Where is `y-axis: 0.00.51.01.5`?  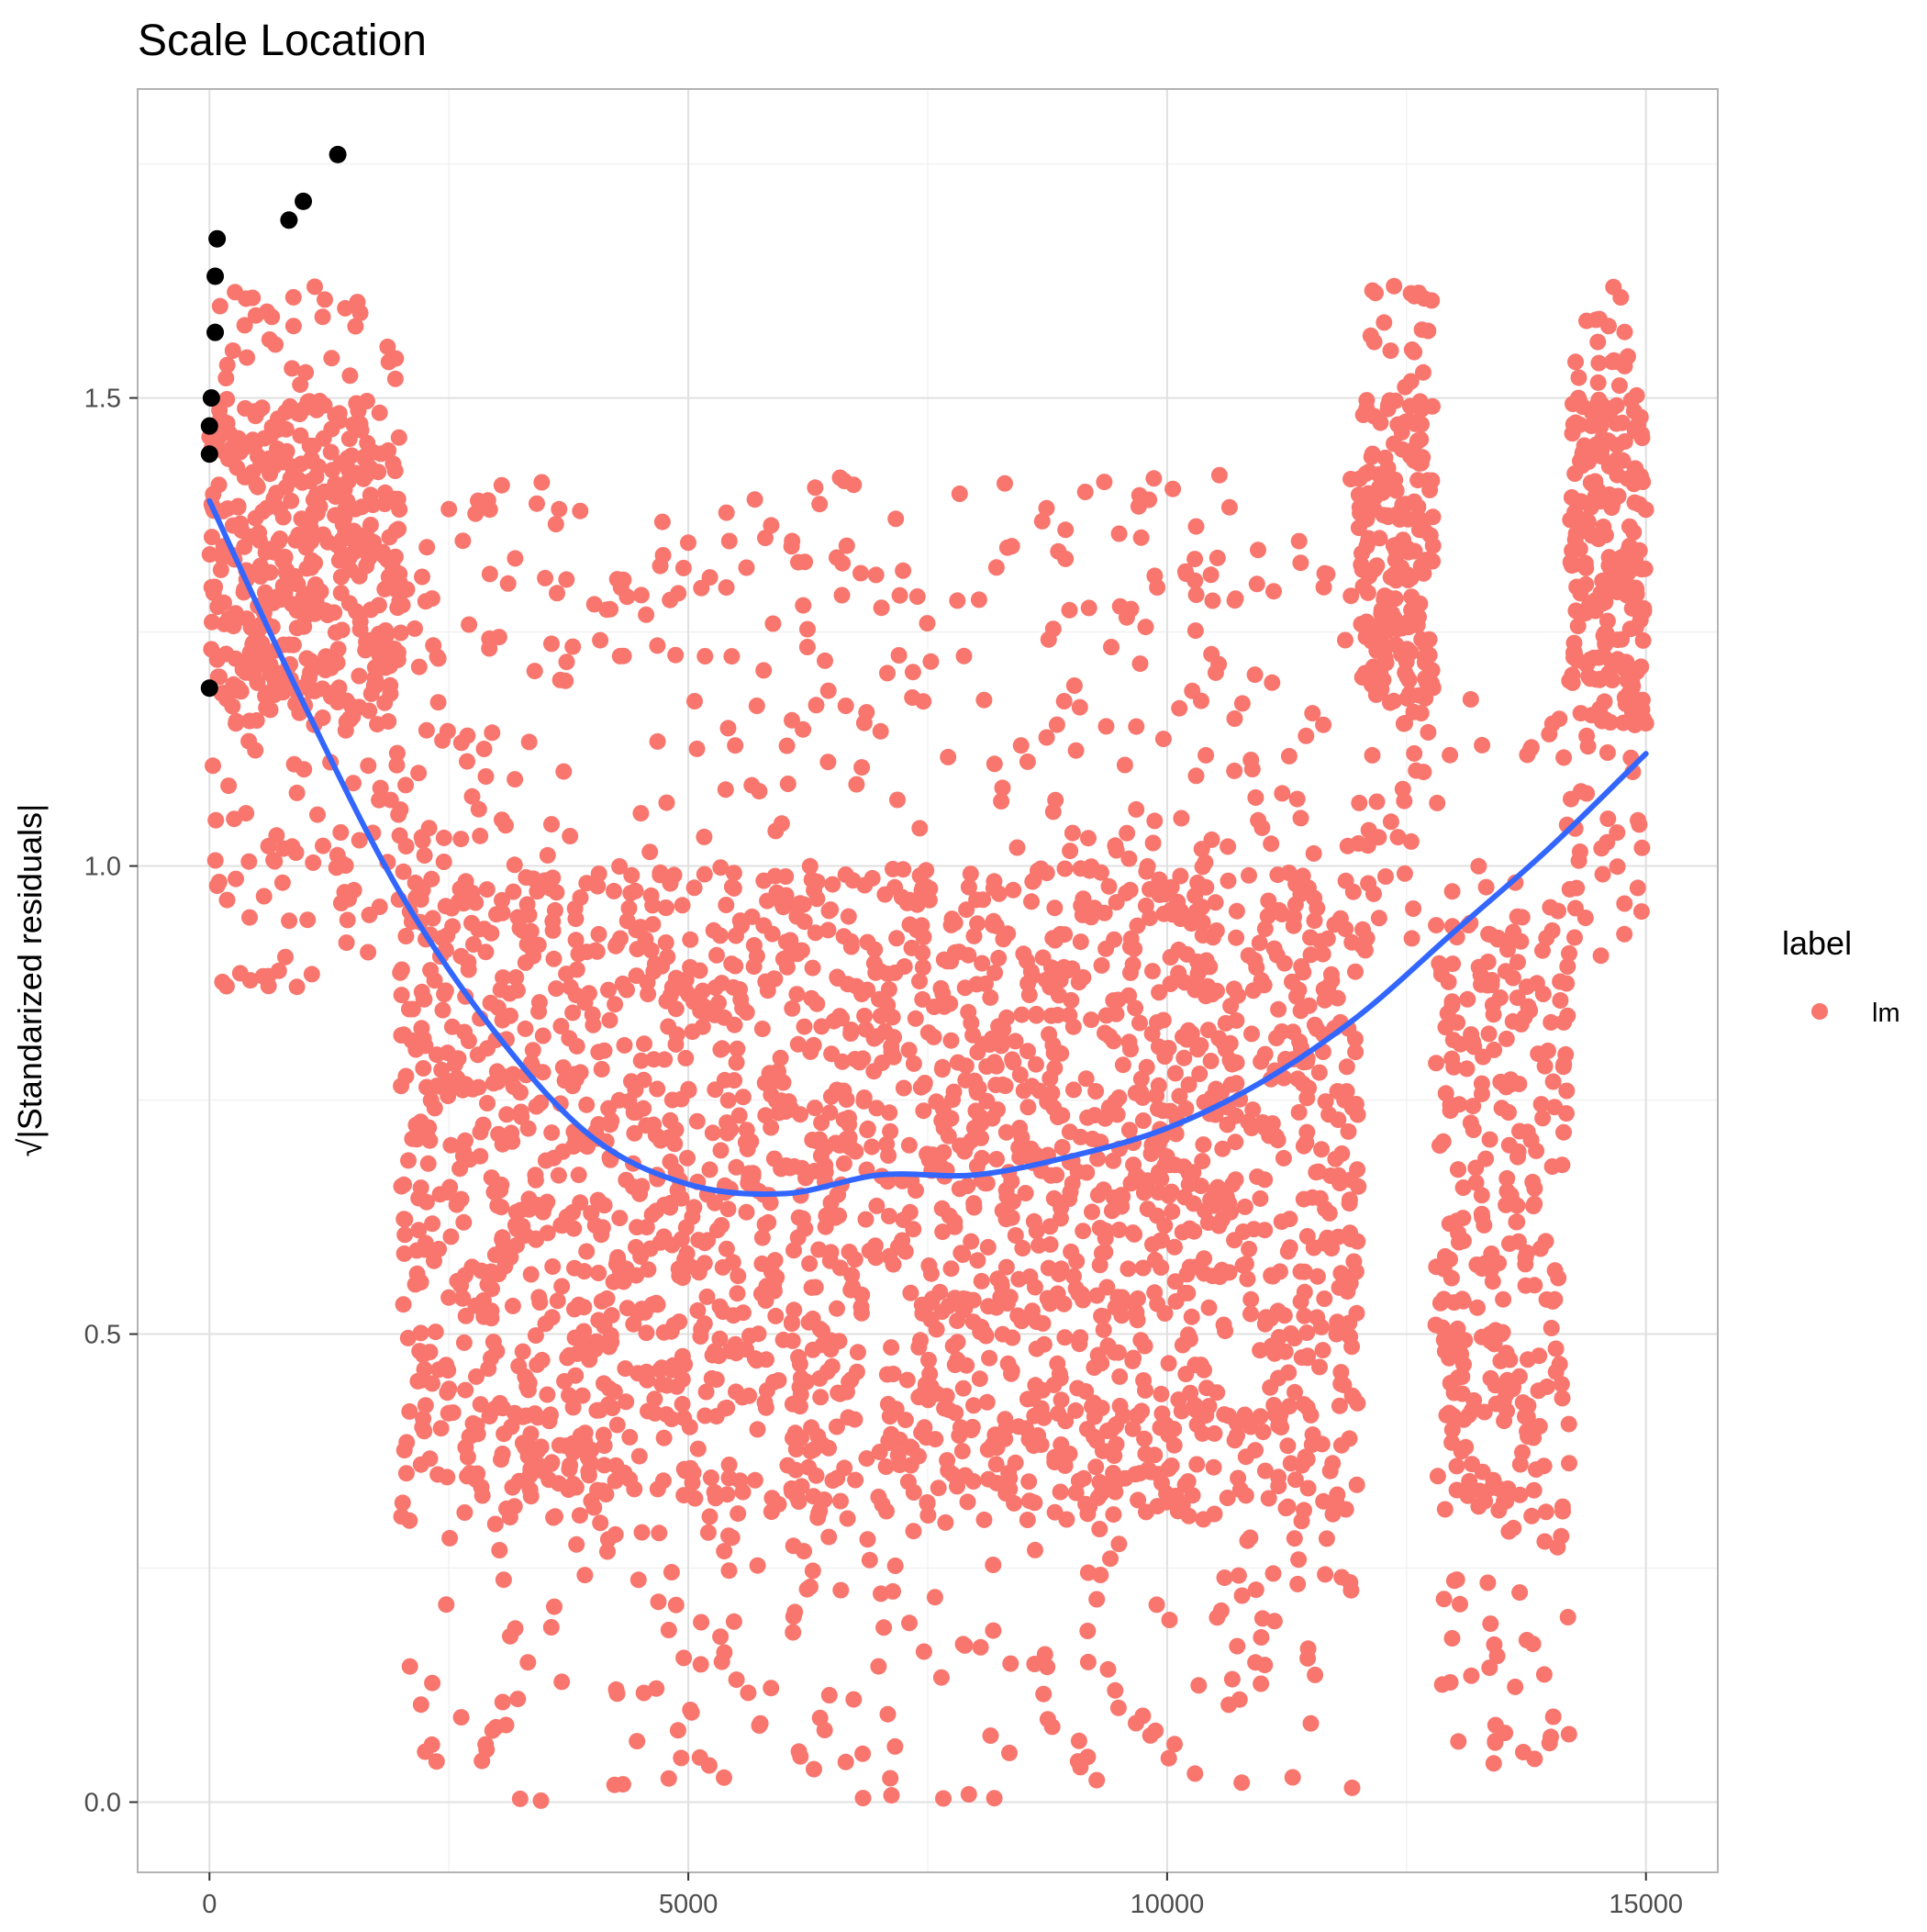
y-axis: 0.00.51.01.5 is located at coordinates (111, 1101).